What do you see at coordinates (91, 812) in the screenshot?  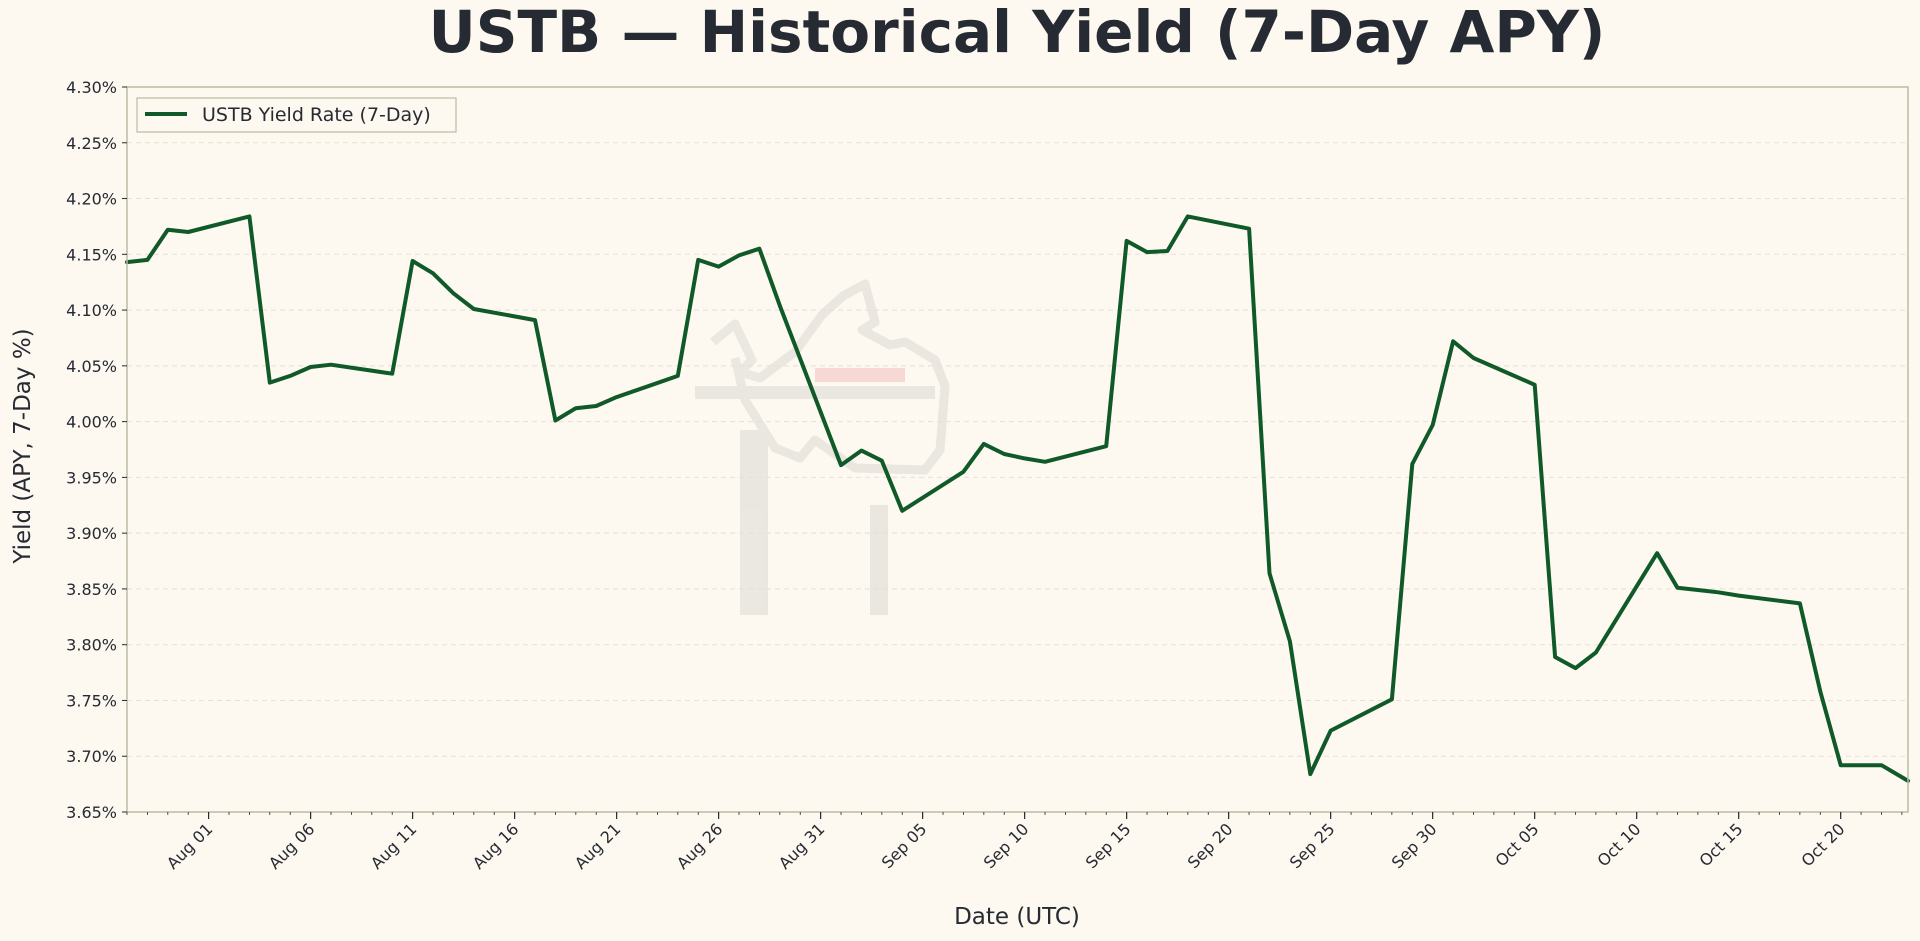 I see `y-tick-label: 3.65%` at bounding box center [91, 812].